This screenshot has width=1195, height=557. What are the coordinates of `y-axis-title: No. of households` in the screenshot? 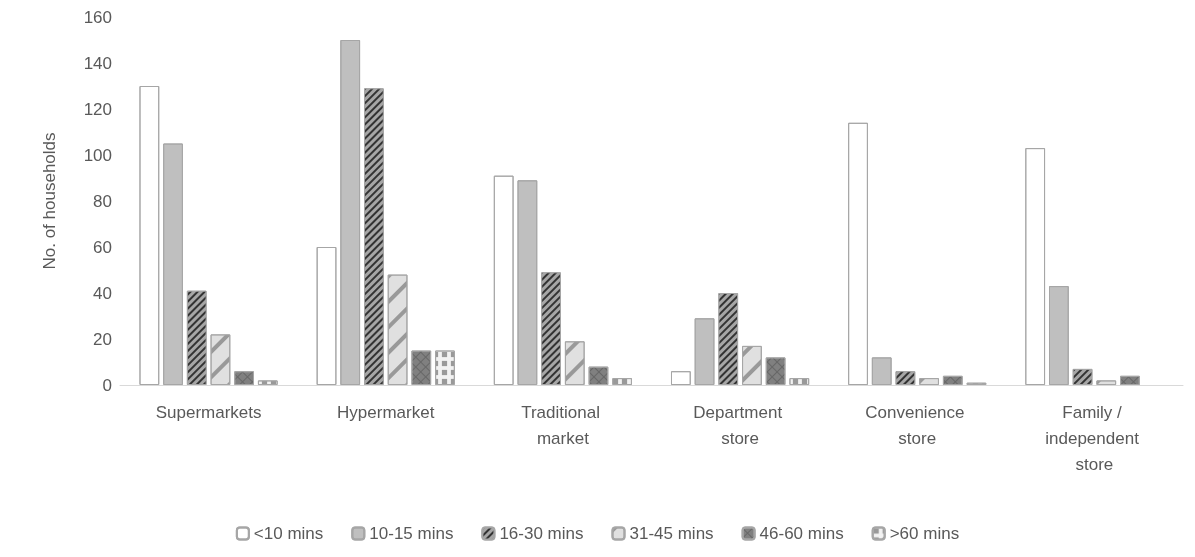 It's located at (49, 201).